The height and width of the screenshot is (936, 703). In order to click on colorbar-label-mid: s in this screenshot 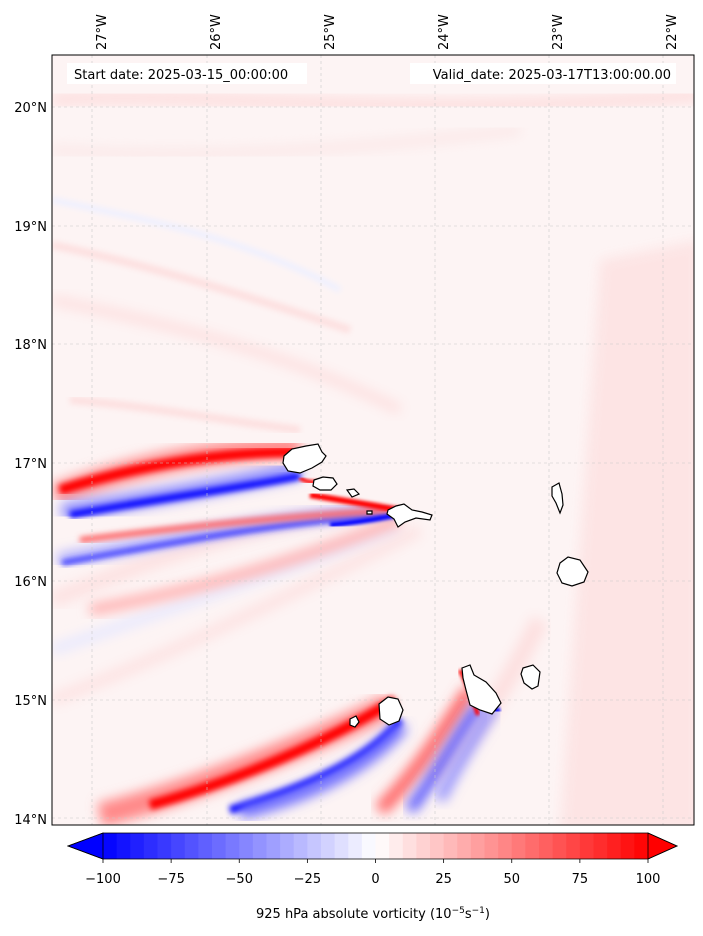, I will do `click(468, 914)`.